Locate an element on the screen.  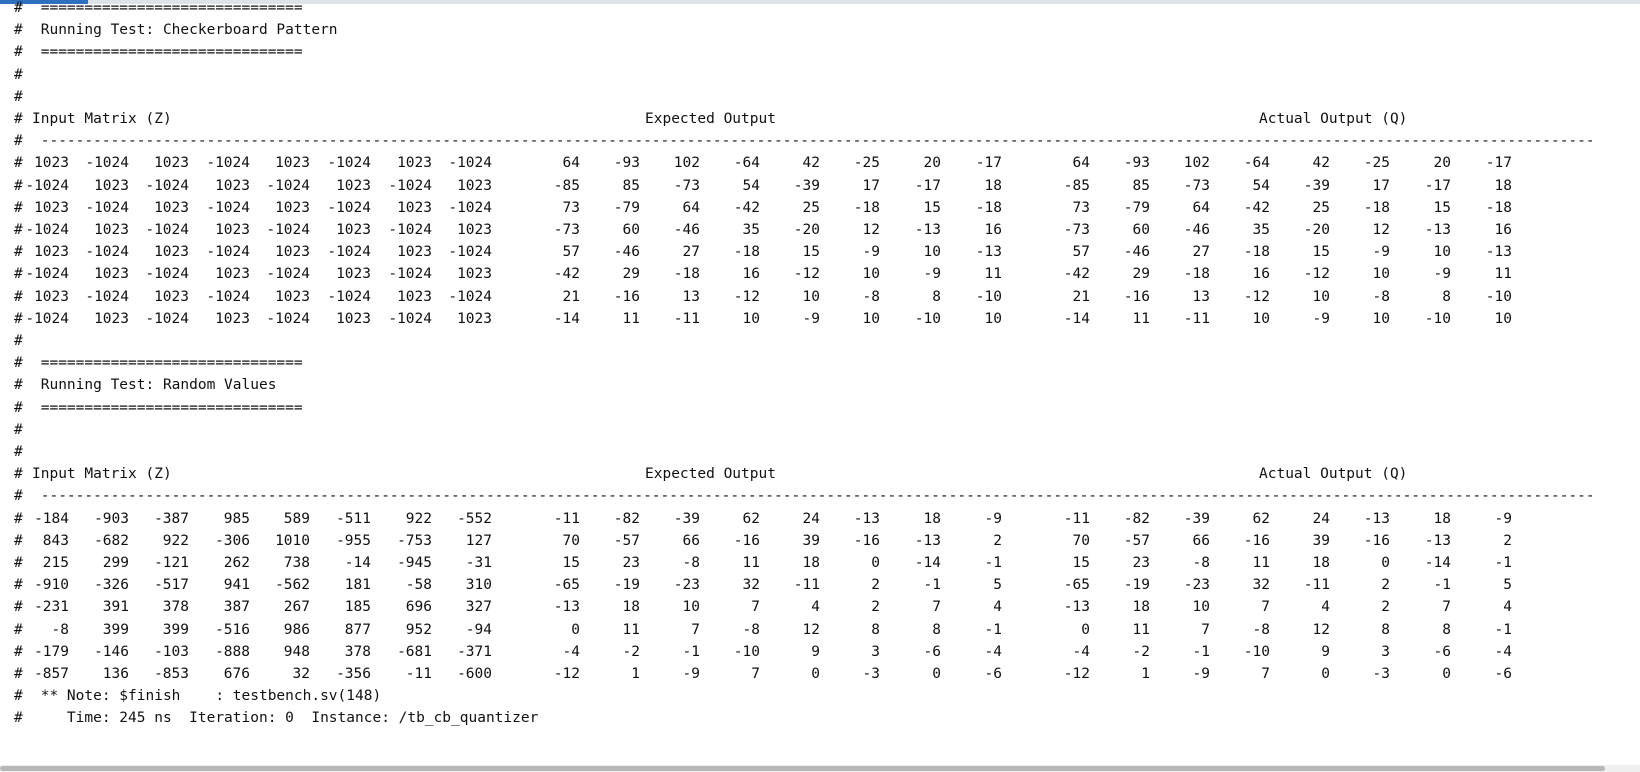
expected-cell: 64 is located at coordinates (571, 163).